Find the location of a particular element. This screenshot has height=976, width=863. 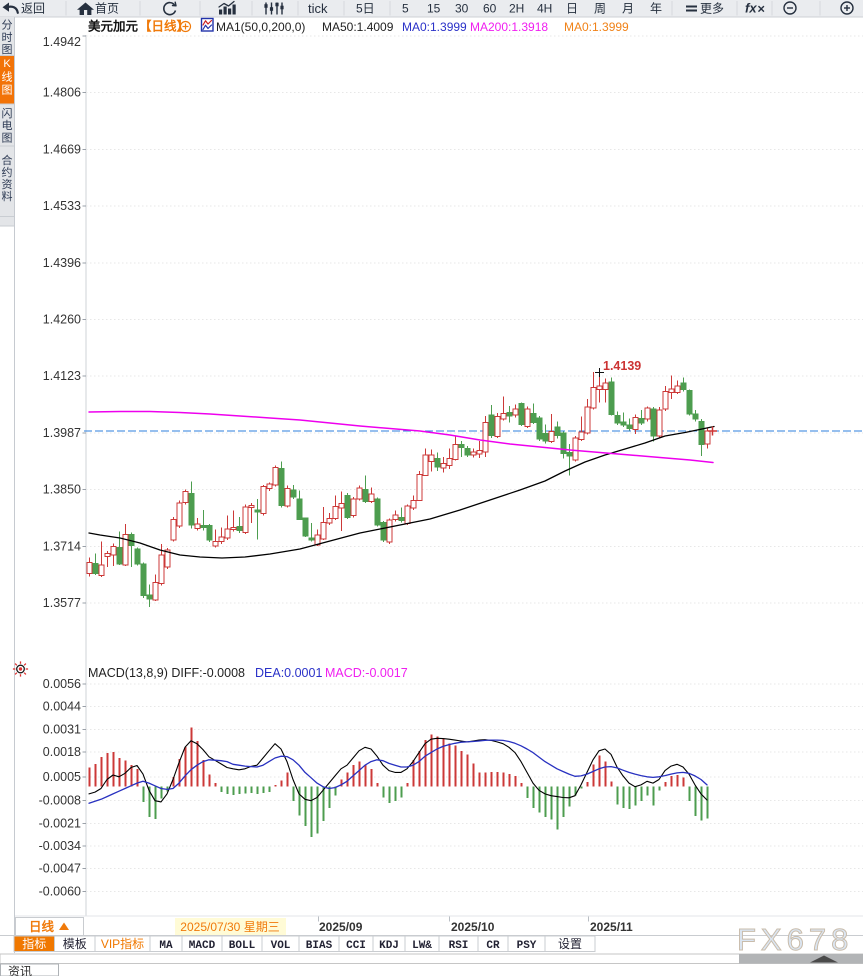

svg-text: 2H is located at coordinates (516, 9).